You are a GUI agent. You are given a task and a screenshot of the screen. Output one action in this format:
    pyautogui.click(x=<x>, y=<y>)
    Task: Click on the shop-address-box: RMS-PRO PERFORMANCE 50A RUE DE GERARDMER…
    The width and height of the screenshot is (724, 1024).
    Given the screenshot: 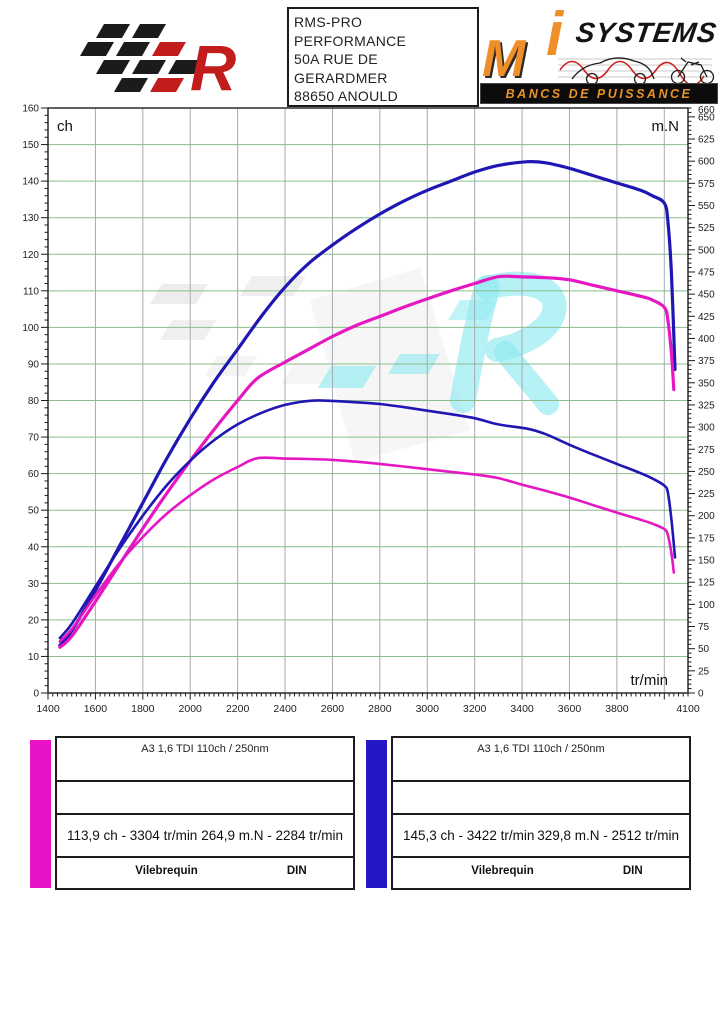 What is the action you would take?
    pyautogui.click(x=383, y=57)
    